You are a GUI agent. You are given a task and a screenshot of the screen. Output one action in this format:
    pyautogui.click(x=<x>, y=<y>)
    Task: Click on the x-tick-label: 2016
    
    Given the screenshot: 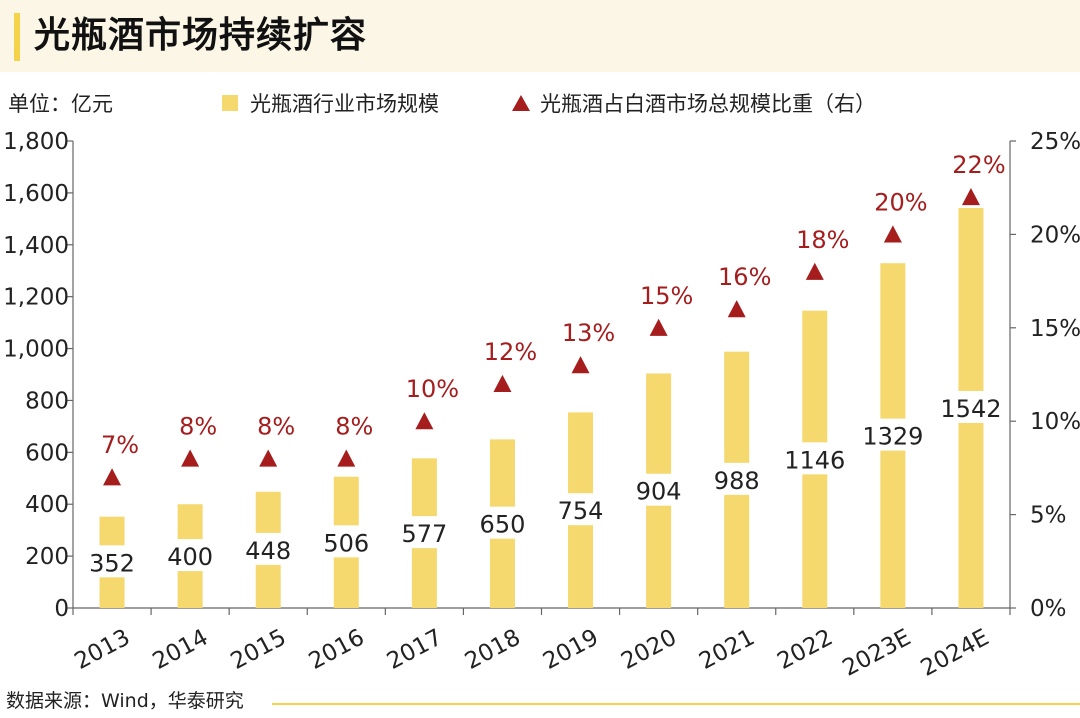 What is the action you would take?
    pyautogui.click(x=337, y=649)
    